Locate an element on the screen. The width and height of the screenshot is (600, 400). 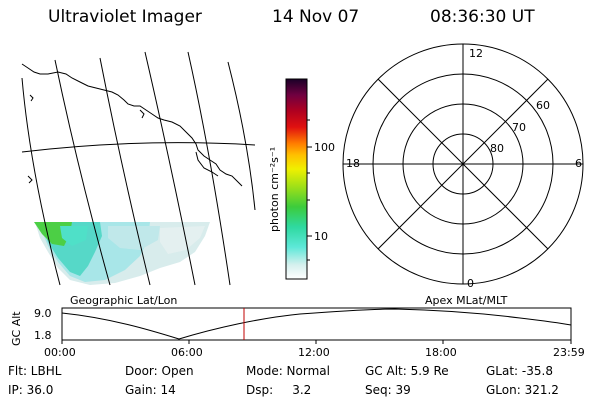
gc-alt-timeline is located at coordinates (316, 325).